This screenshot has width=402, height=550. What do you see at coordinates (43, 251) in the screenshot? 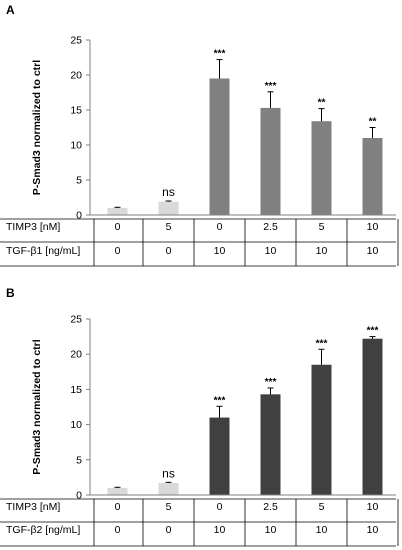
I see `table-row-label: TGF-β1 [ng/mL]` at bounding box center [43, 251].